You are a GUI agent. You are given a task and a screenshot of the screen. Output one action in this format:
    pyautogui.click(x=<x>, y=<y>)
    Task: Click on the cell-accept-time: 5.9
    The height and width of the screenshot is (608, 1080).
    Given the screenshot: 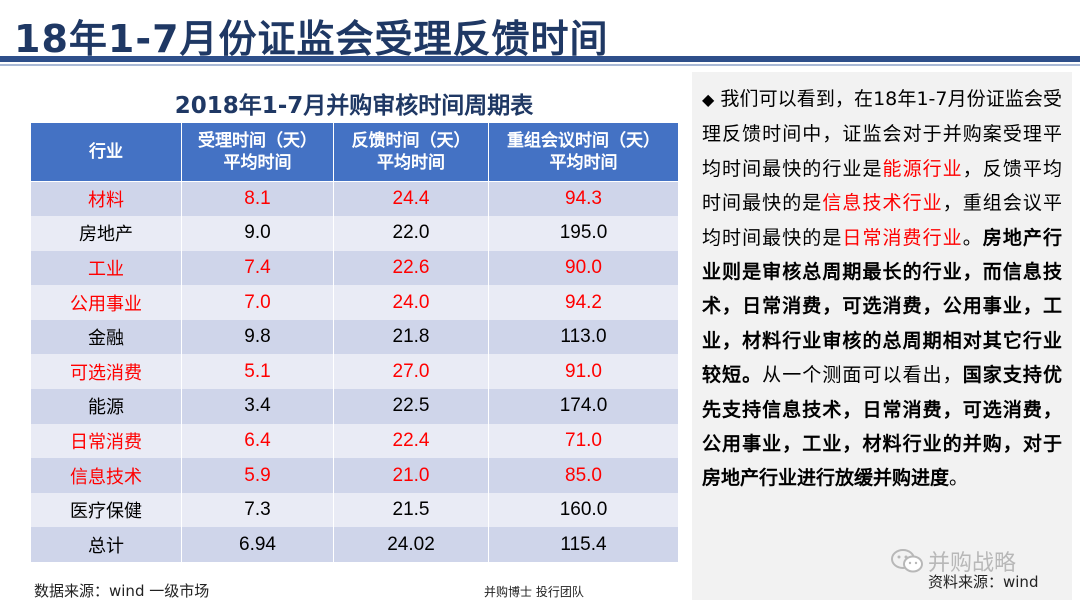 What is the action you would take?
    pyautogui.click(x=257, y=475)
    